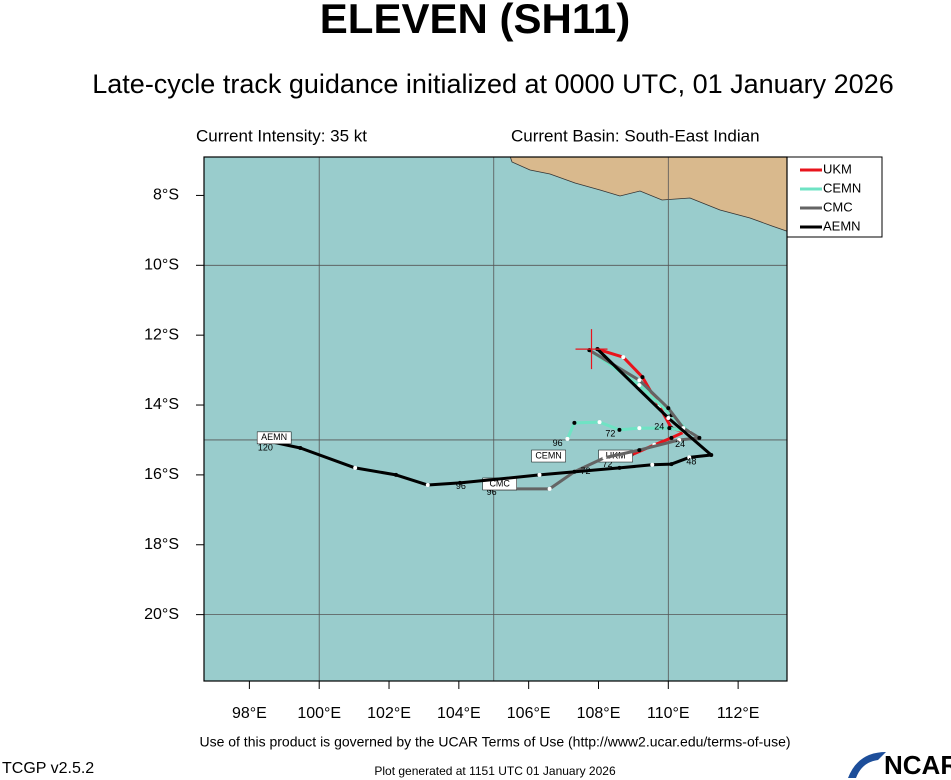 The image size is (951, 780). Describe the element at coordinates (459, 713) in the screenshot. I see `x-tick-label: 104°E` at that location.